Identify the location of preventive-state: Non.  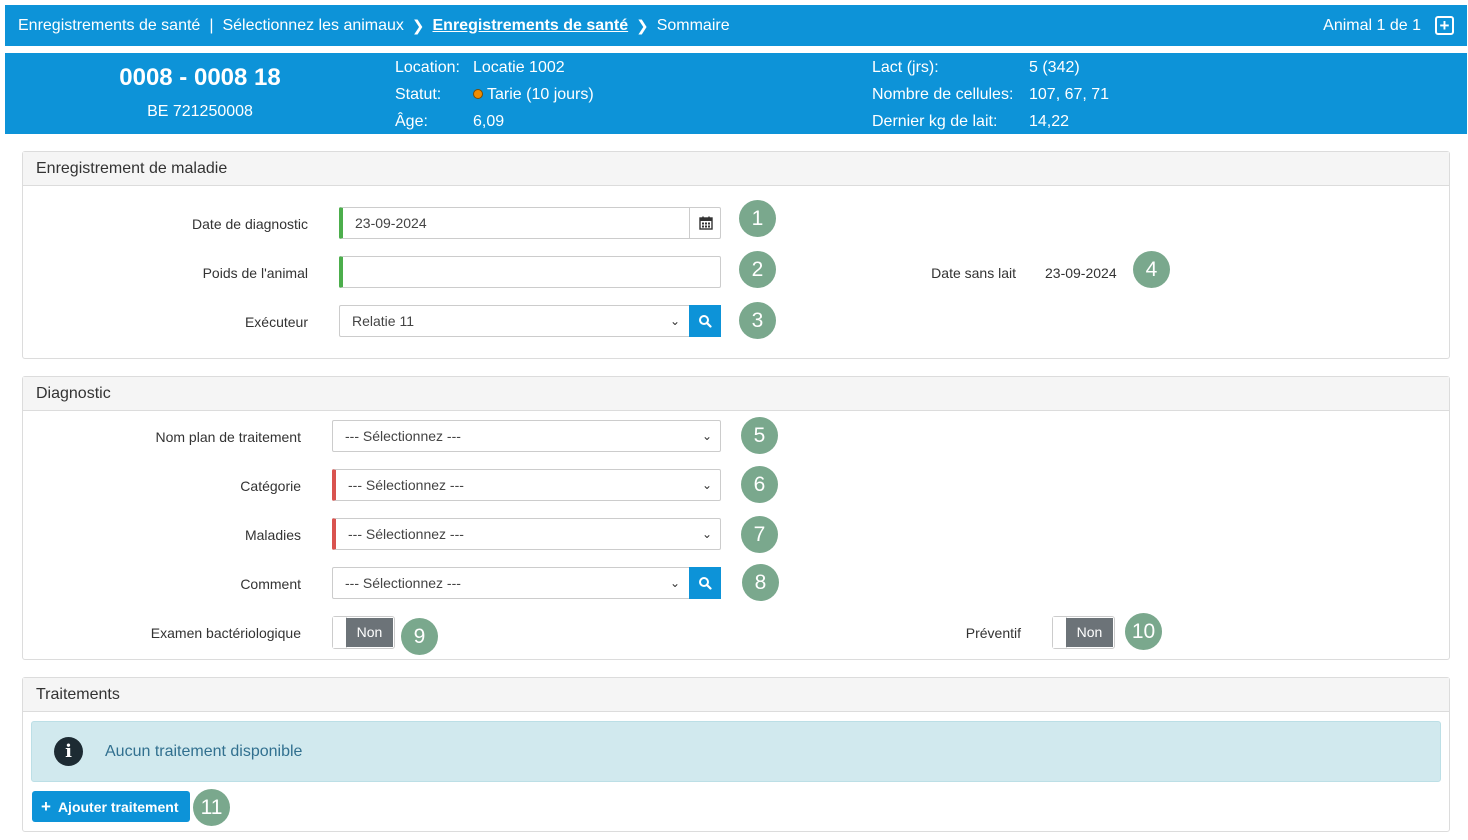
(1089, 632).